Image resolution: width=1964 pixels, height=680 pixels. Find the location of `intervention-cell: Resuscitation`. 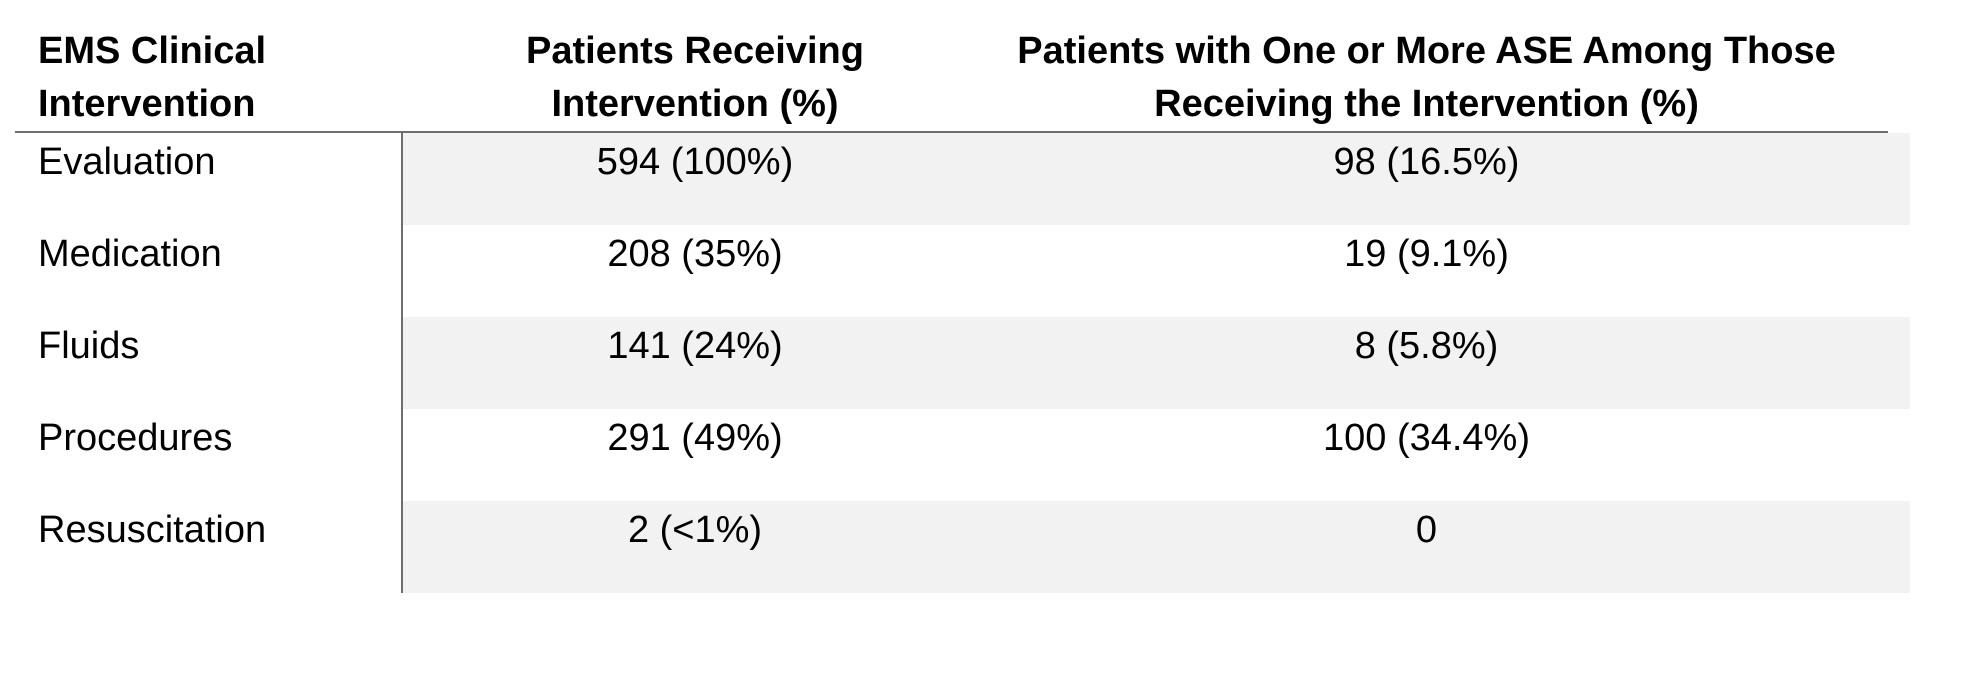

intervention-cell: Resuscitation is located at coordinates (152, 530).